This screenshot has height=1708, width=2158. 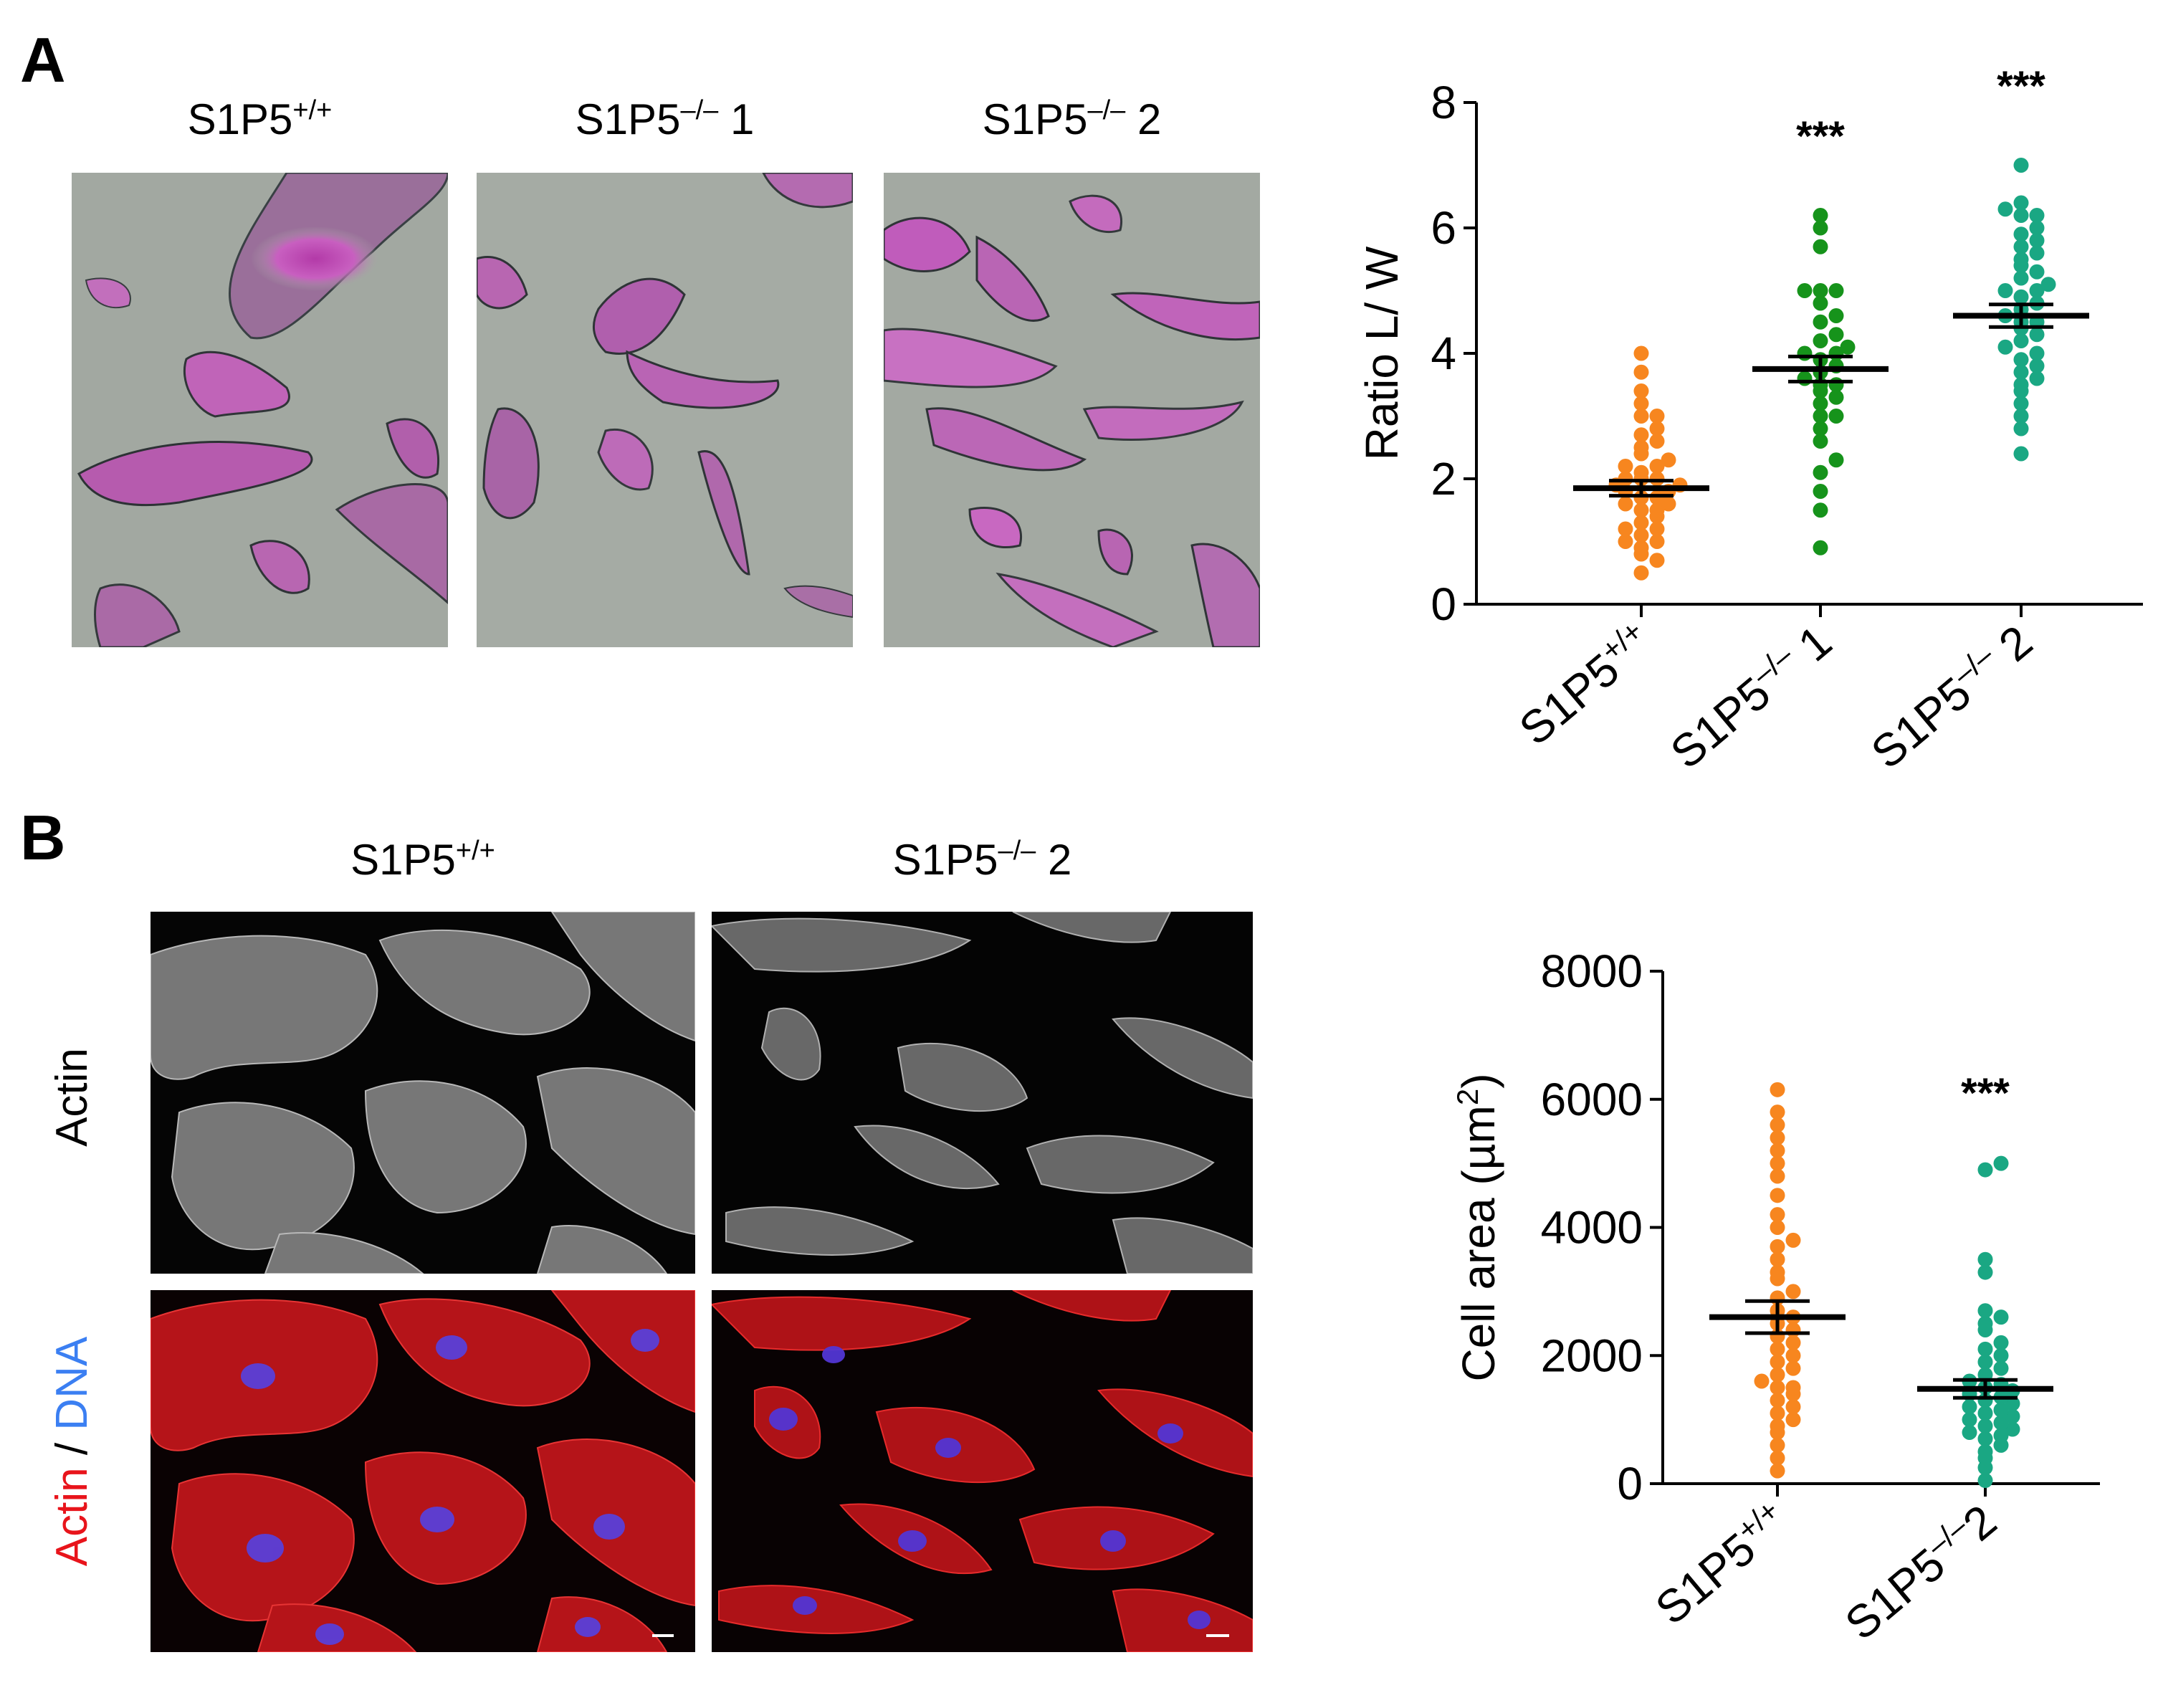 I want to click on panel-b-title-1: S1P5+/+, so click(x=422, y=860).